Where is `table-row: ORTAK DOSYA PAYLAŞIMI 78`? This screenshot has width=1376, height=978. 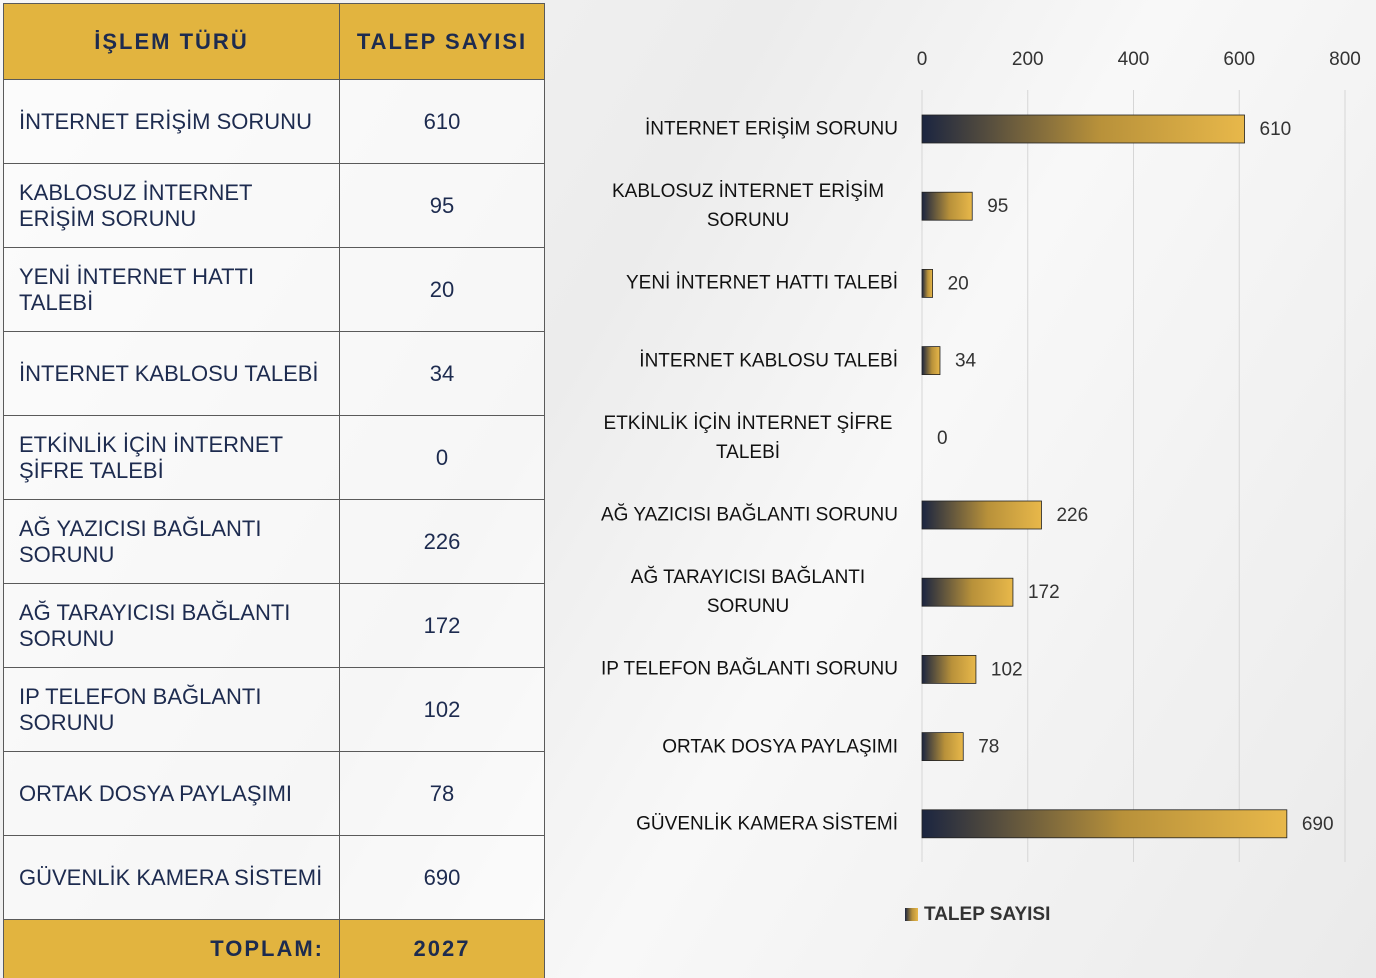
table-row: ORTAK DOSYA PAYLAŞIMI 78 is located at coordinates (274, 793).